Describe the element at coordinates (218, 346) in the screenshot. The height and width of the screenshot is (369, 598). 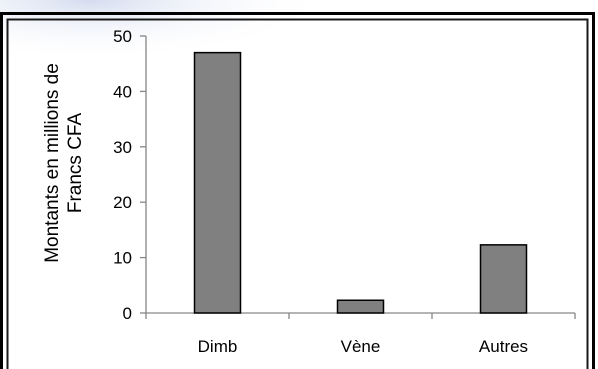
I see `x-tick-label: Dimb` at that location.